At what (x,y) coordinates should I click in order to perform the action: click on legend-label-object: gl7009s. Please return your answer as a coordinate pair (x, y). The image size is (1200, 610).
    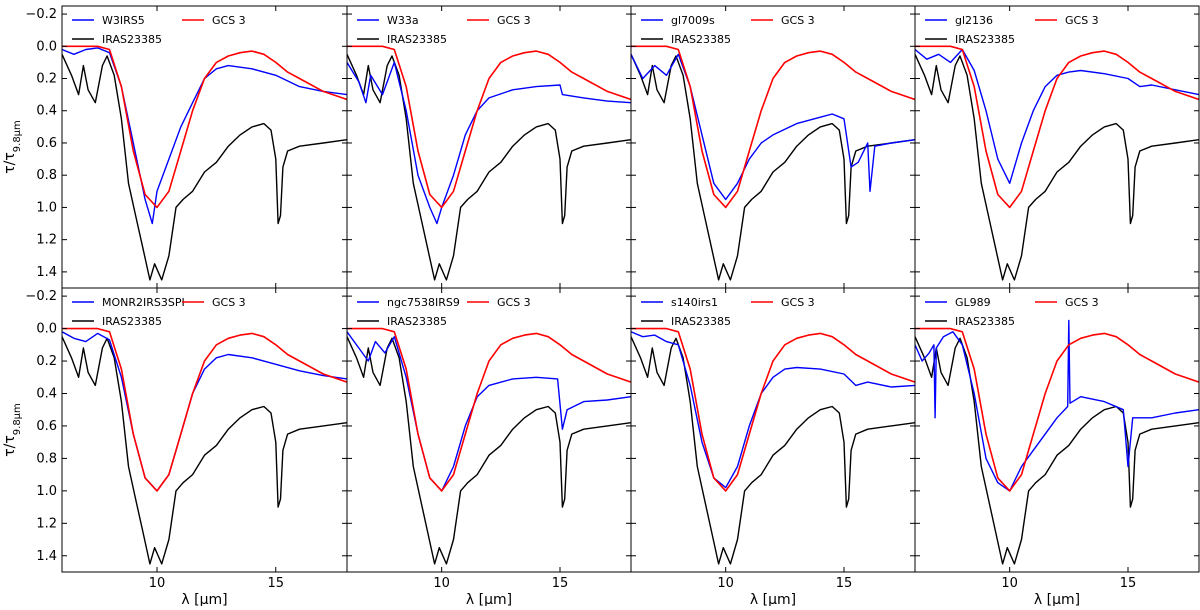
    Looking at the image, I should click on (693, 20).